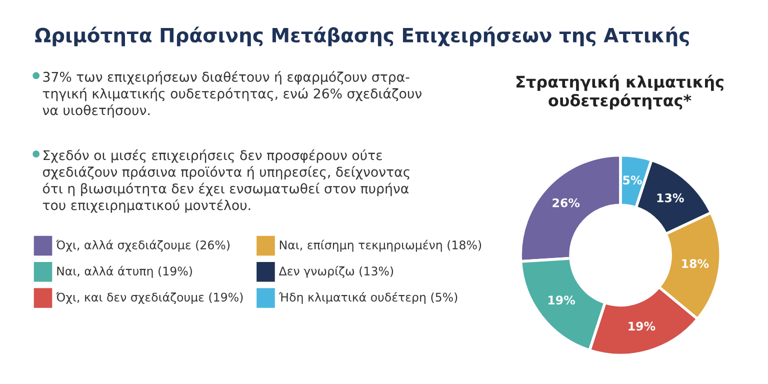 Image resolution: width=768 pixels, height=384 pixels. Describe the element at coordinates (336, 272) in the screenshot. I see `legend-label: Δεν γνωρίζω (13%)` at that location.